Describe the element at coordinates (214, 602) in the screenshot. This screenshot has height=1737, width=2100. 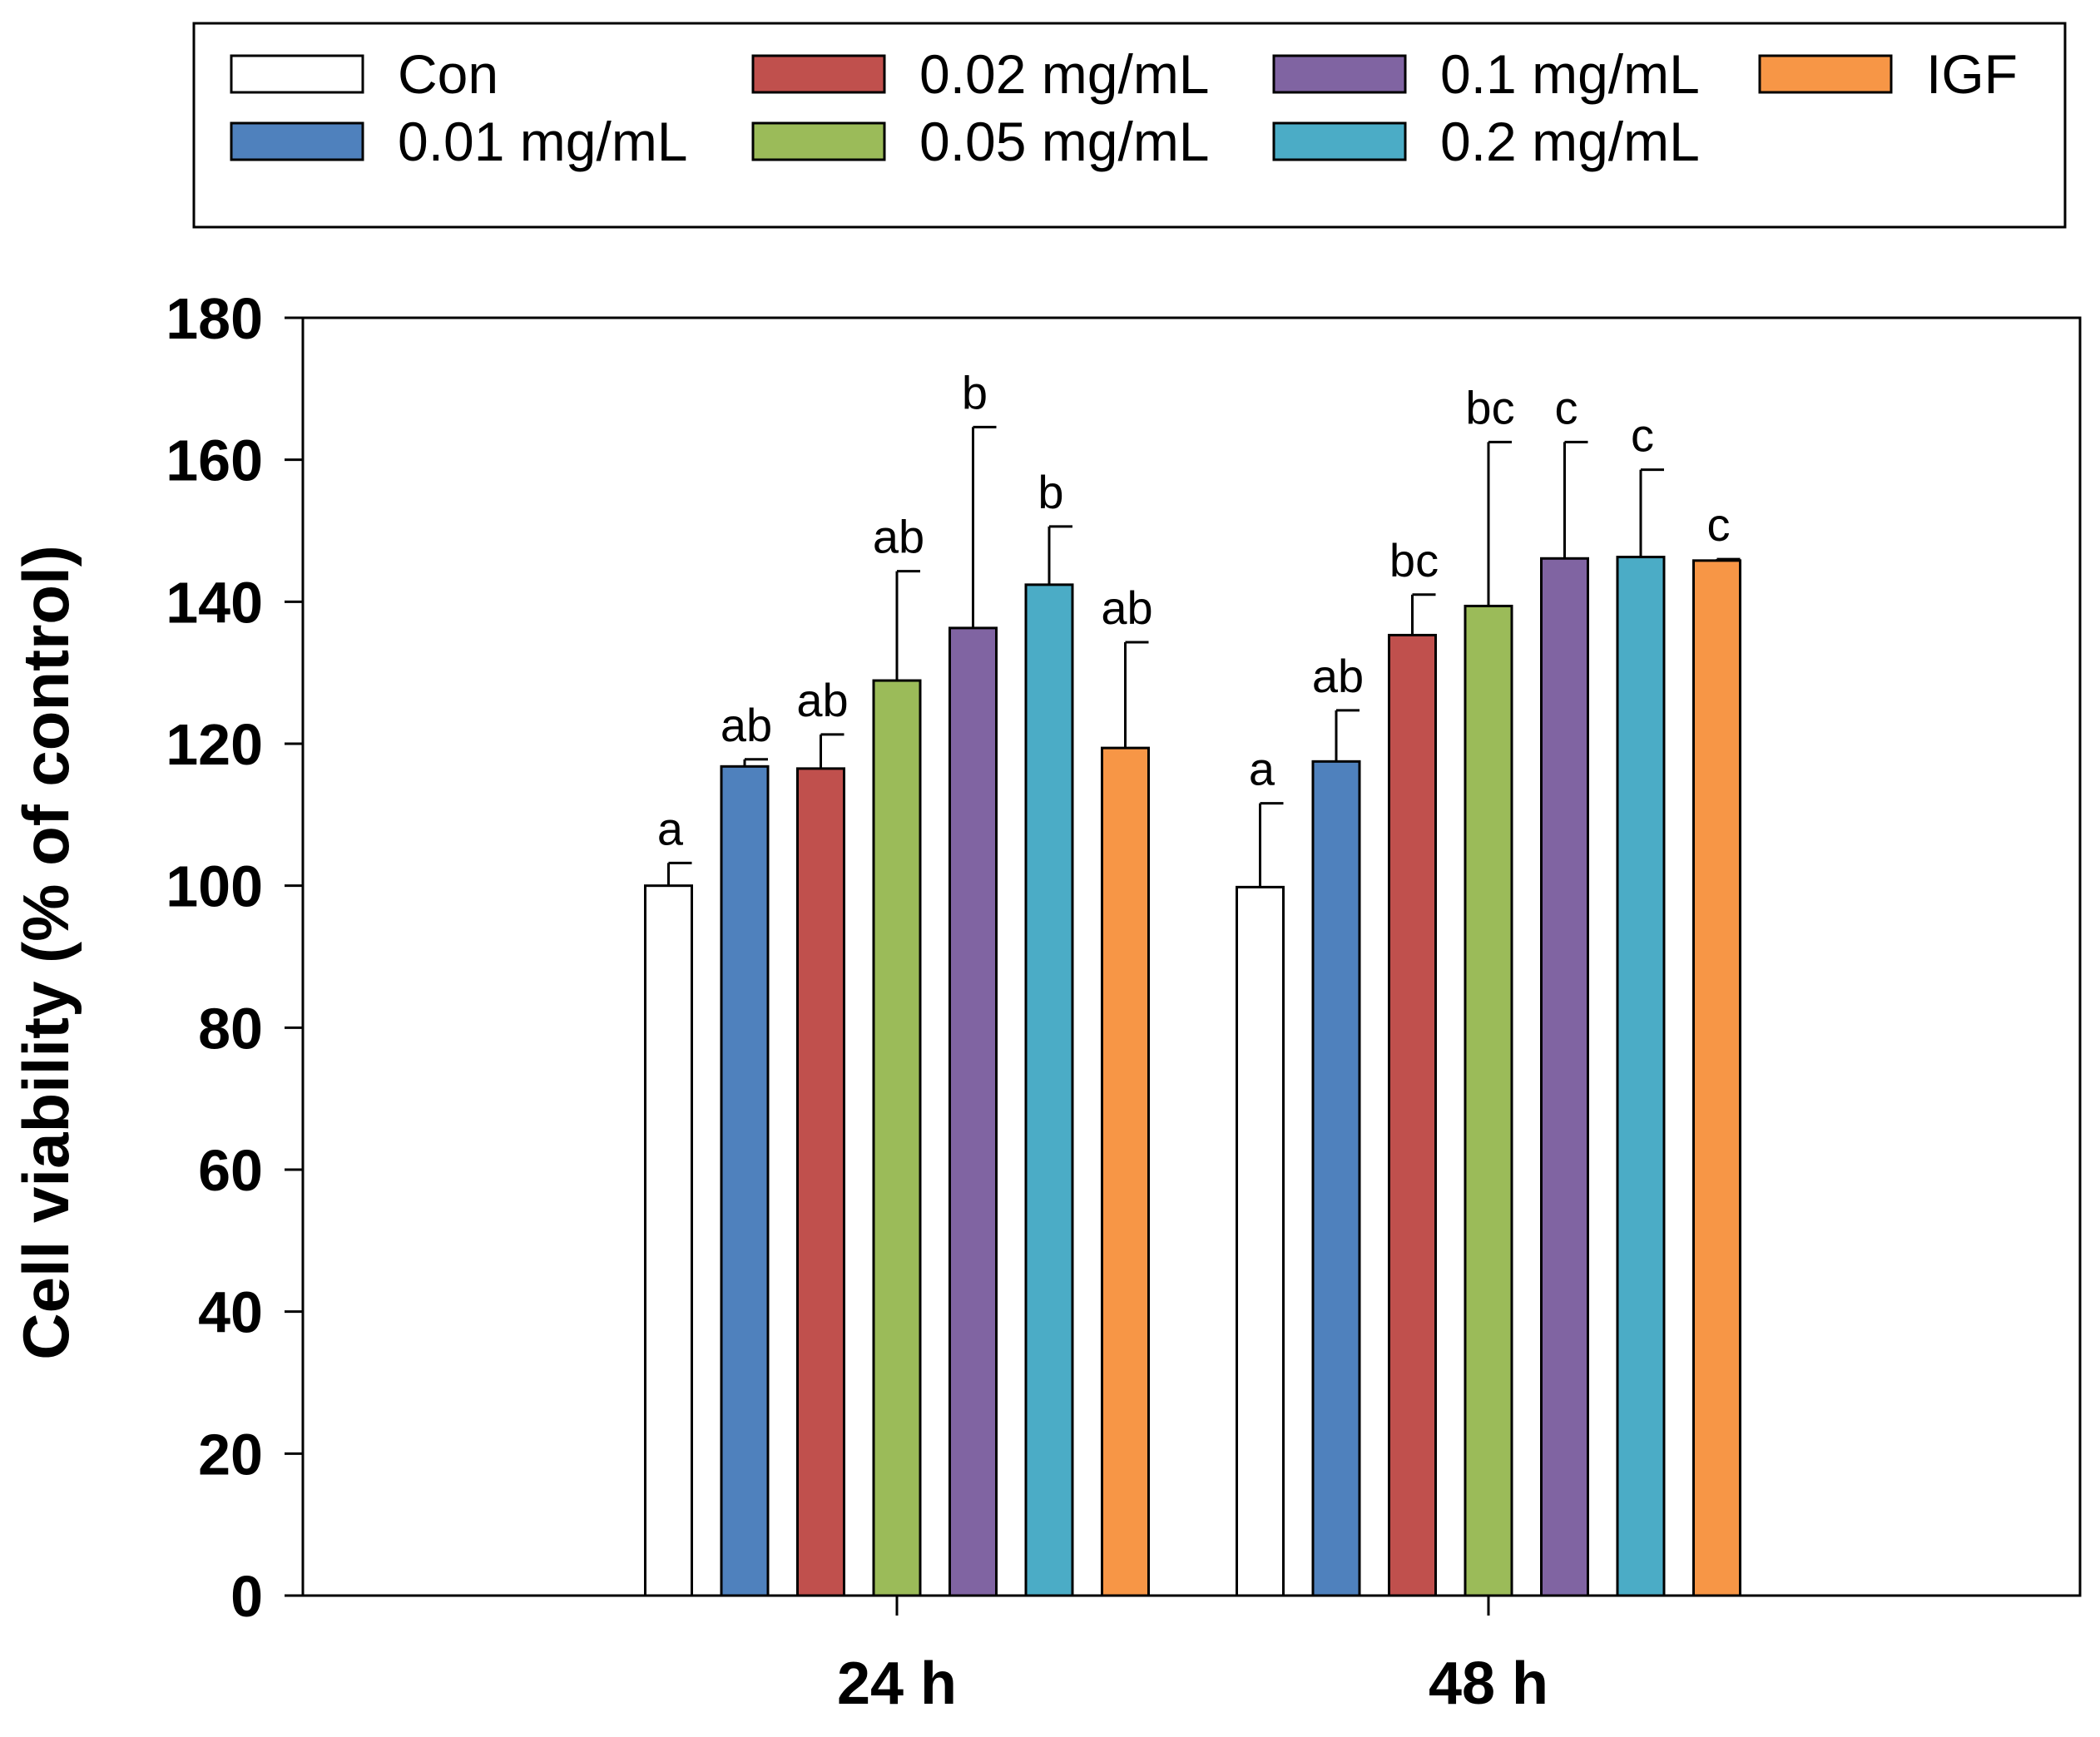
I see `y-tick-label: 140` at that location.